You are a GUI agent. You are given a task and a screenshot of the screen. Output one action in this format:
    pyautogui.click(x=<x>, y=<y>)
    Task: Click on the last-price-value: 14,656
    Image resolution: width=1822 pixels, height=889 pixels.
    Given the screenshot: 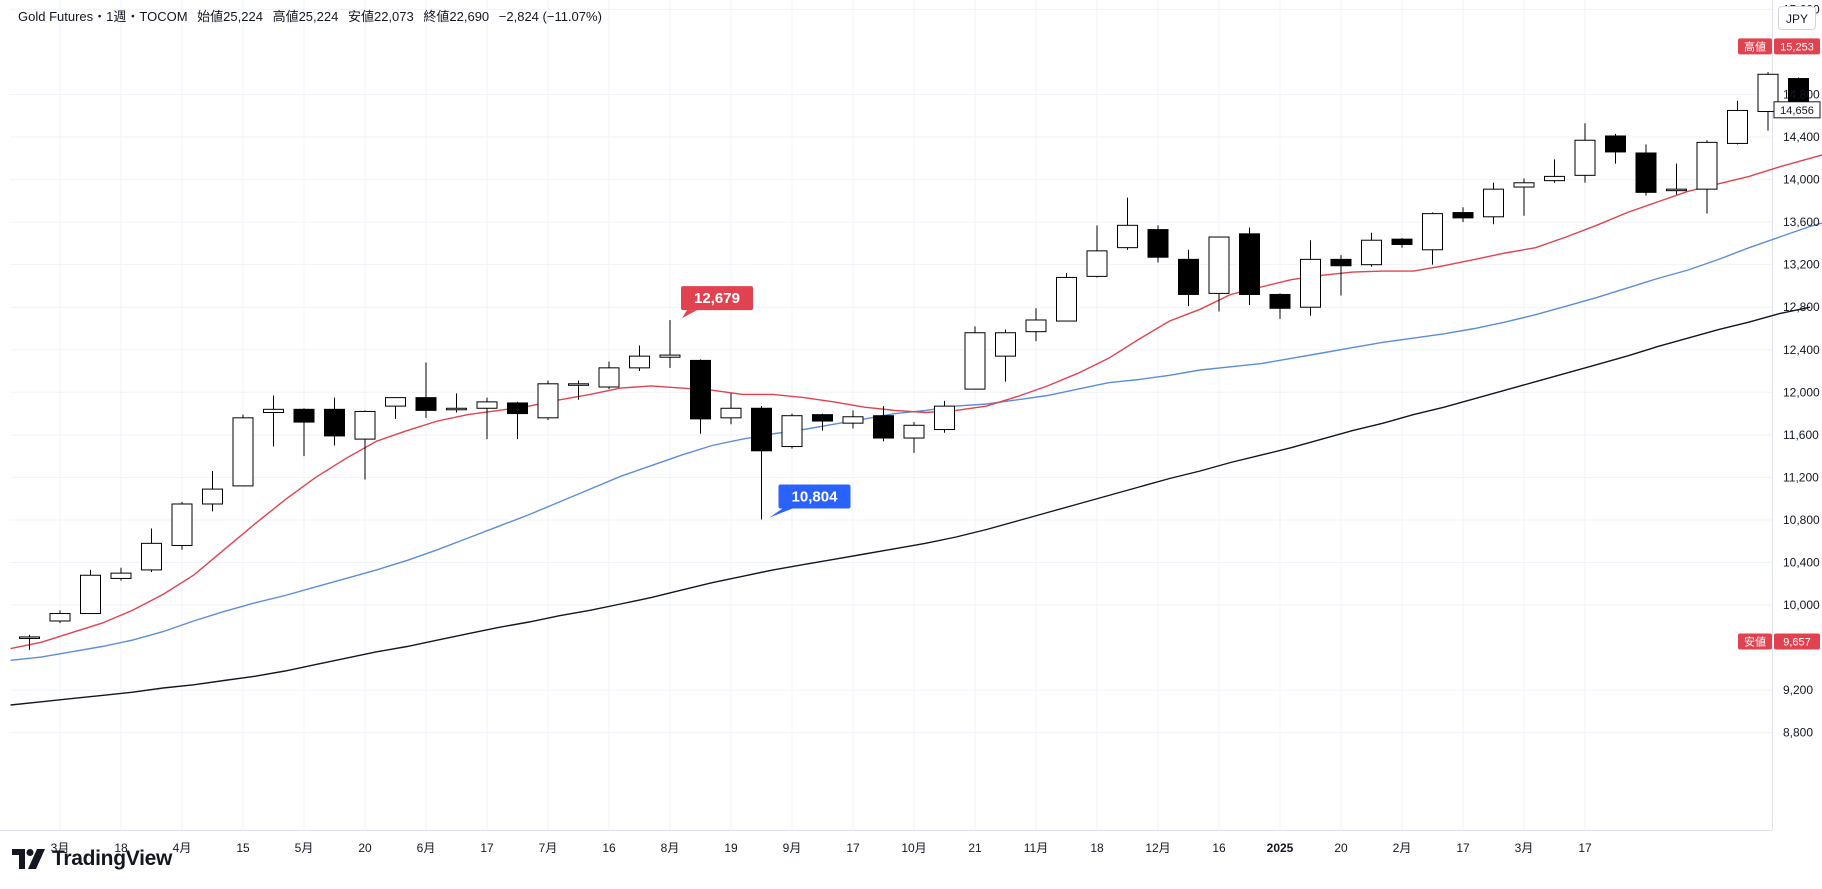 What is the action you would take?
    pyautogui.click(x=1797, y=111)
    